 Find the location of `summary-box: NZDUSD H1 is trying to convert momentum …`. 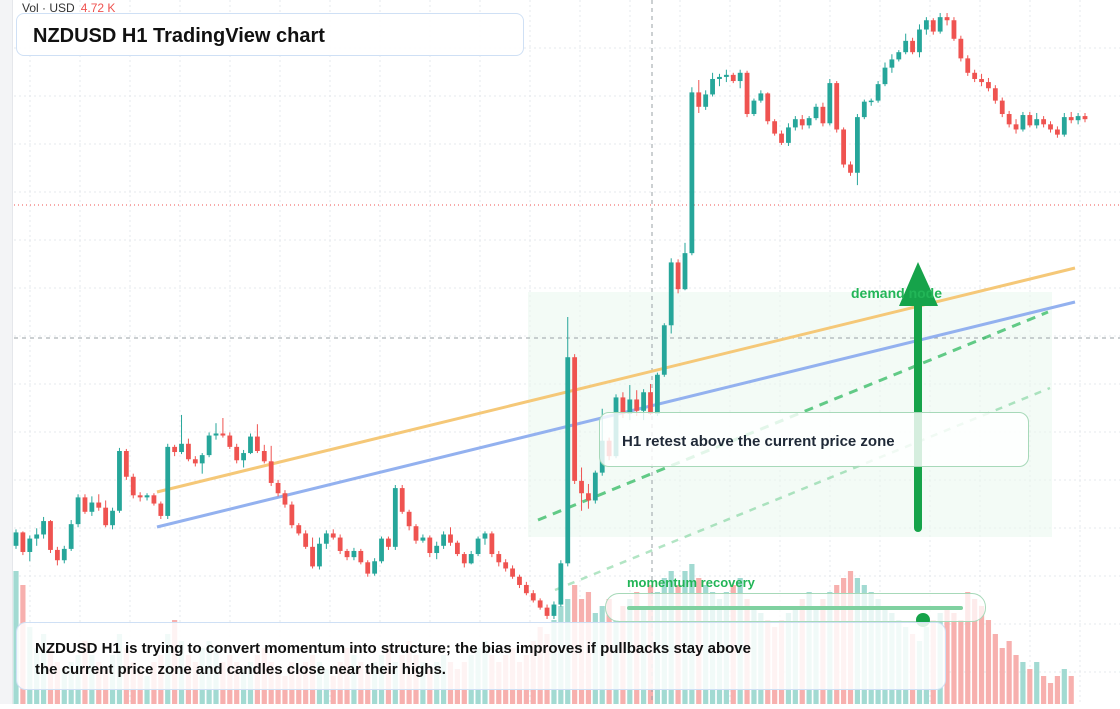

summary-box: NZDUSD H1 is trying to convert momentum … is located at coordinates (481, 656).